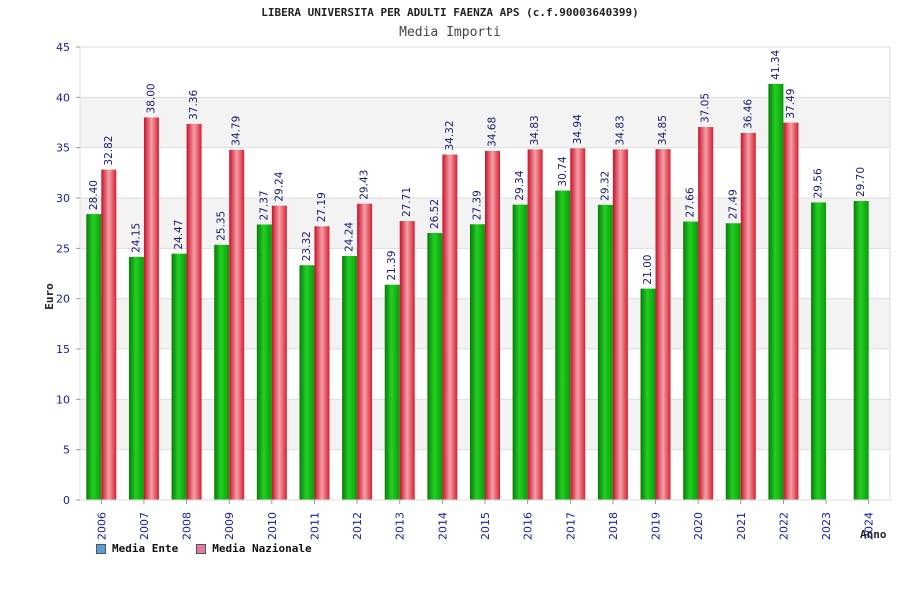 This screenshot has width=900, height=600. I want to click on data-label: 34.79, so click(237, 131).